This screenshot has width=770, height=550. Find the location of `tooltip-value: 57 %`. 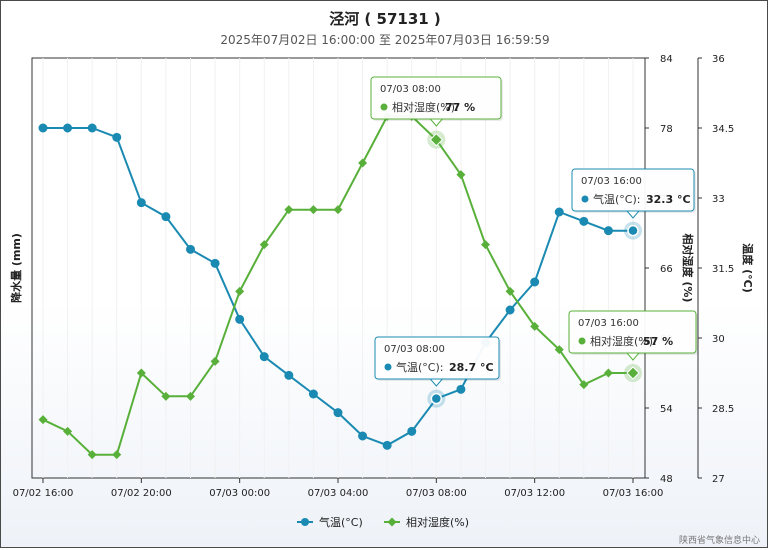

tooltip-value: 57 % is located at coordinates (658, 341).